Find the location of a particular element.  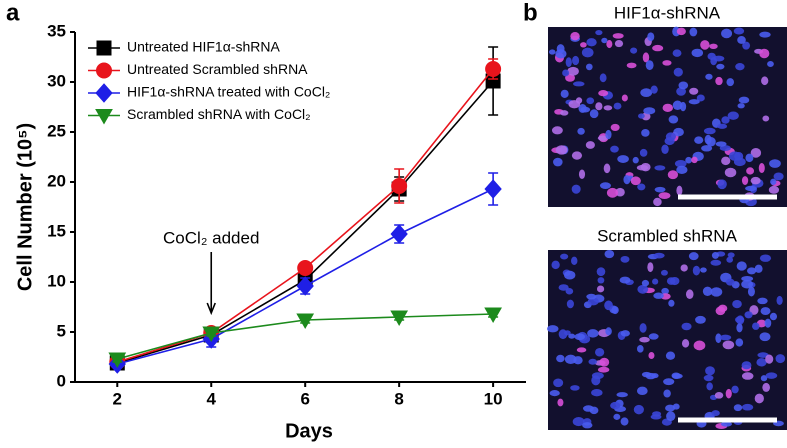

y-tick-label: 30 is located at coordinates (56, 80).